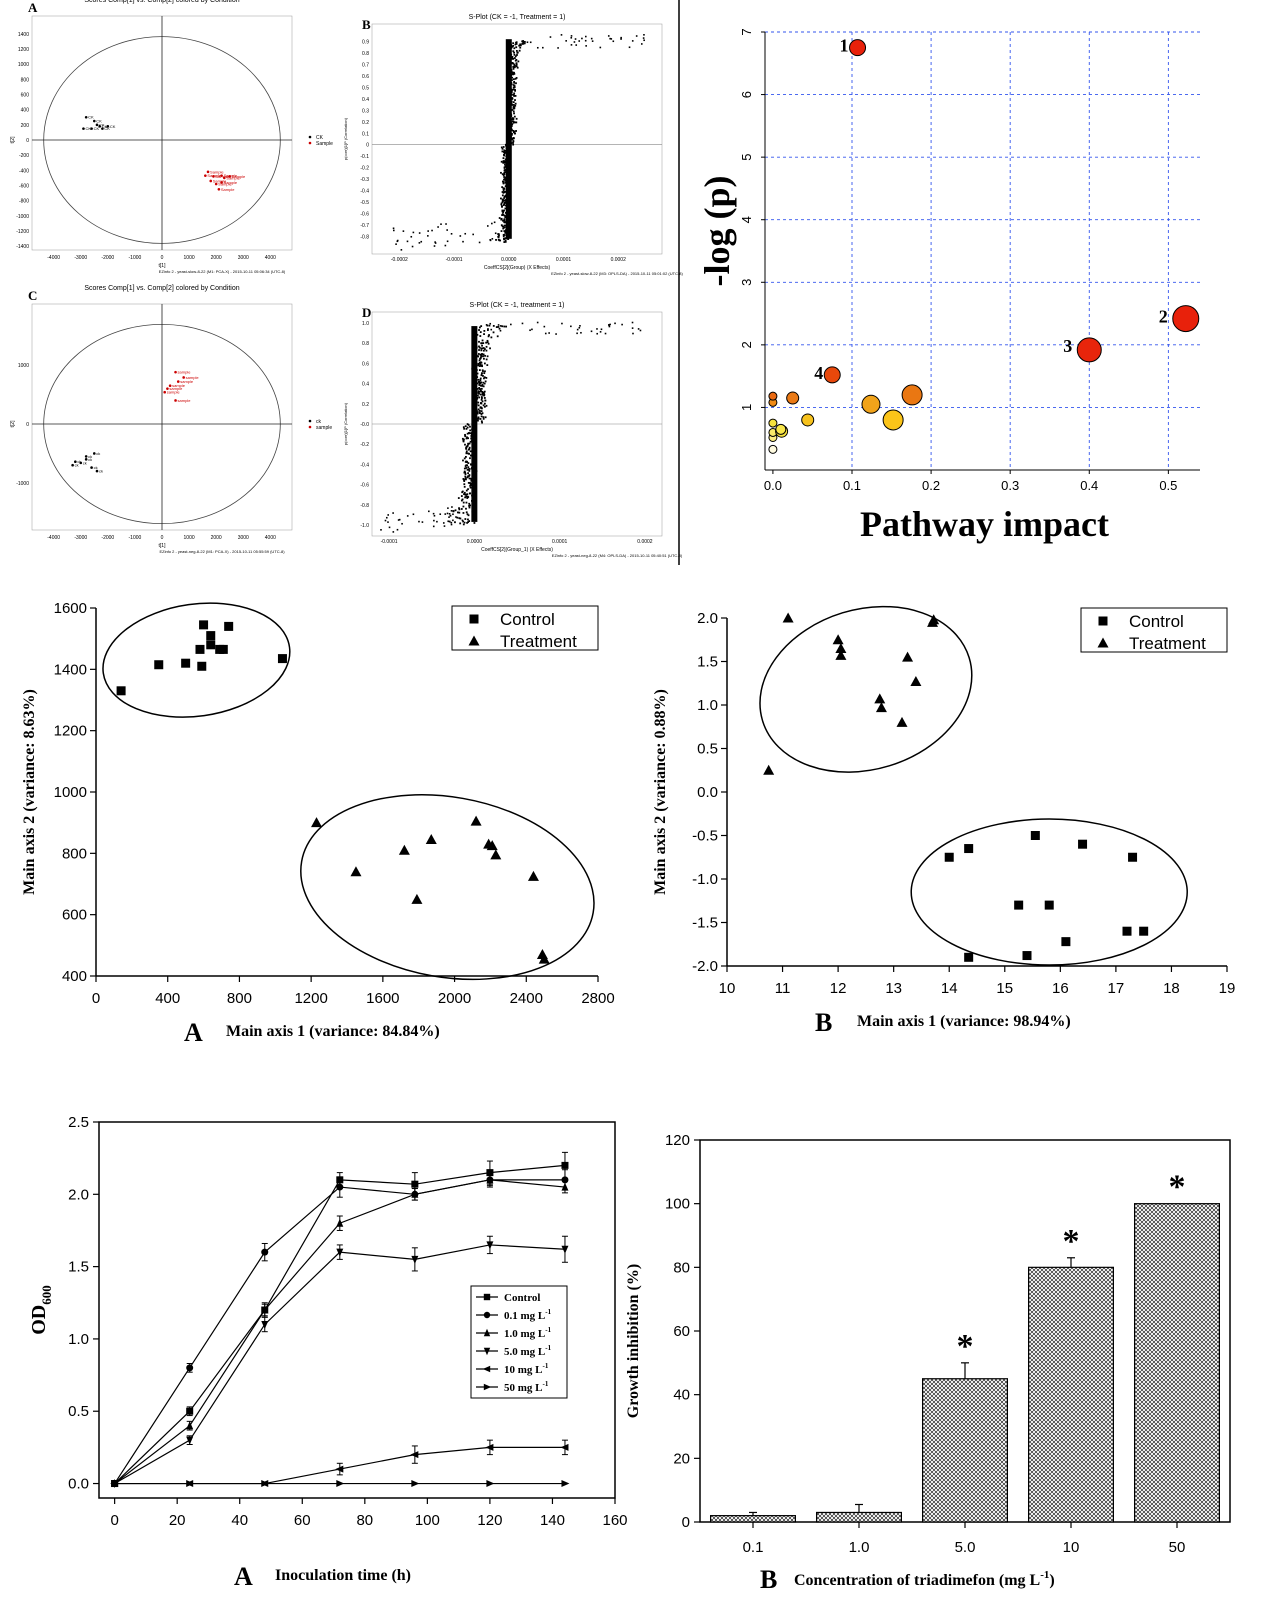 The height and width of the screenshot is (1598, 1269). Describe the element at coordinates (25, 111) in the screenshot. I see `y-tick-label: 400` at that location.